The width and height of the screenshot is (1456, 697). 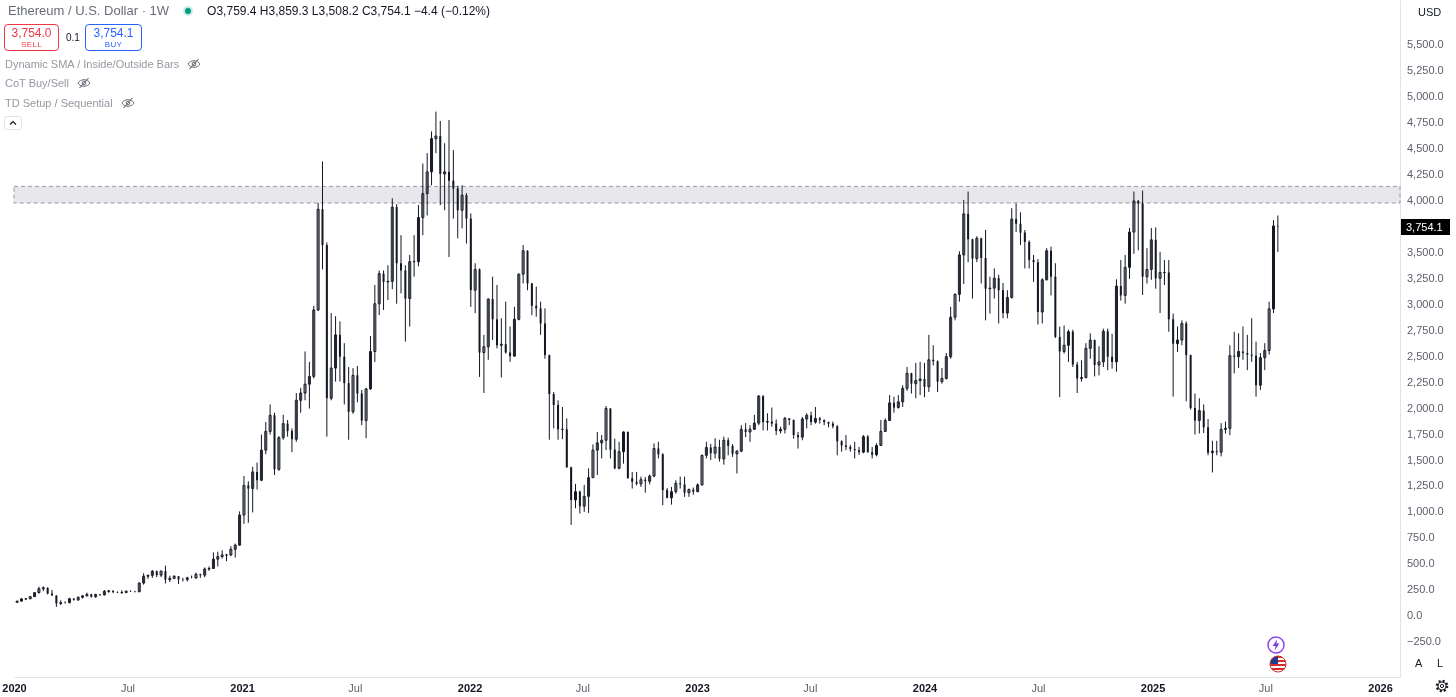 I want to click on y-tick-label: 2,250.0, so click(x=1425, y=381).